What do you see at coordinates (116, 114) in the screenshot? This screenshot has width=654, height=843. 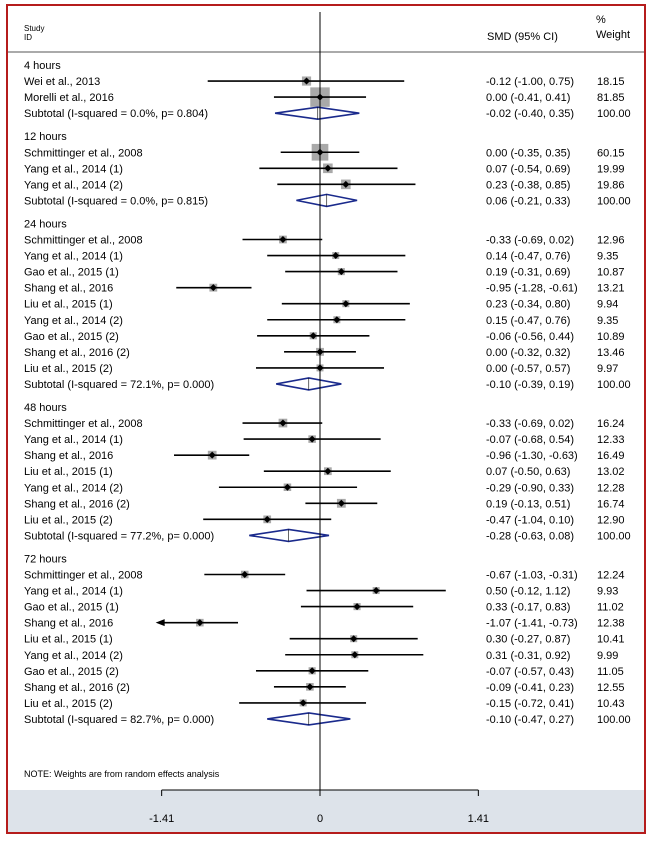 I see `group-0-subtotal-label: Subtotal (I-squared = 0.0%, p= 0.804)` at bounding box center [116, 114].